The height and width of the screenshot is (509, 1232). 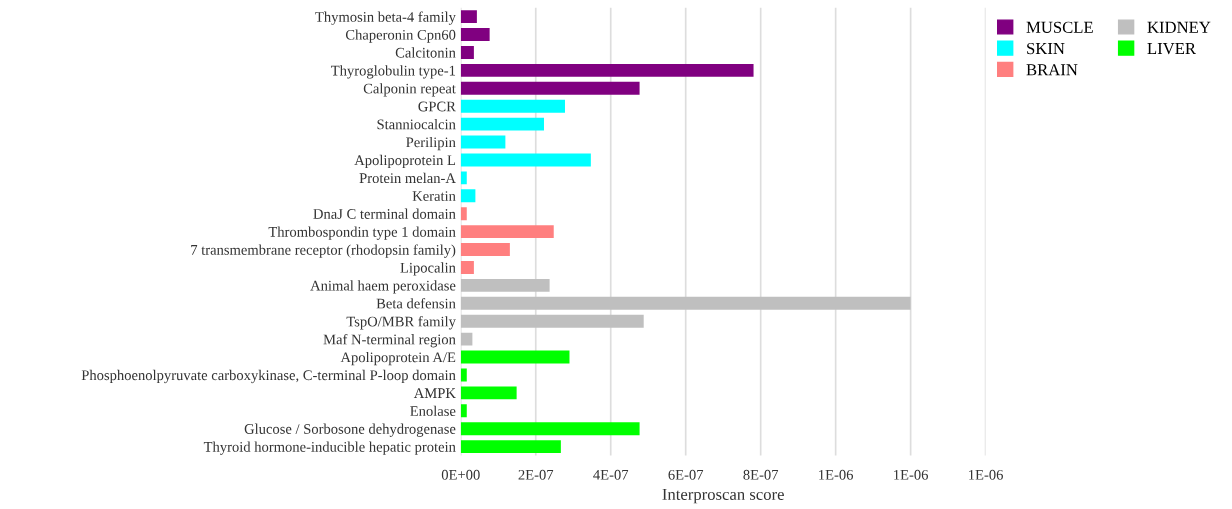 What do you see at coordinates (434, 196) in the screenshot?
I see `y-tick-label: Keratin` at bounding box center [434, 196].